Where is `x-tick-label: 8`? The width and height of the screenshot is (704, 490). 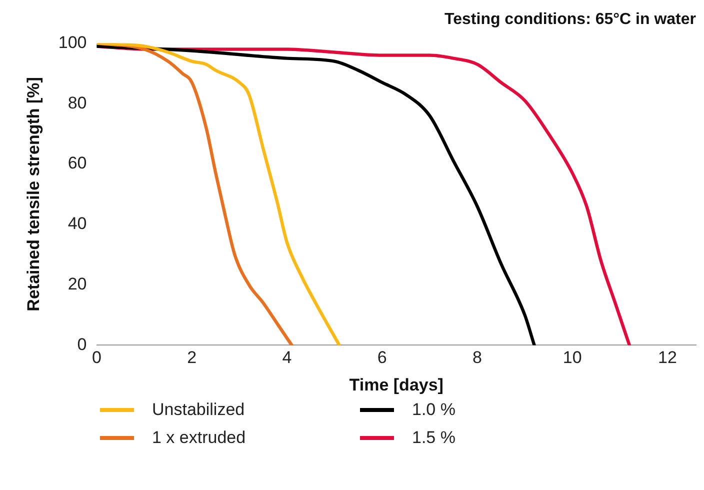 x-tick-label: 8 is located at coordinates (477, 358).